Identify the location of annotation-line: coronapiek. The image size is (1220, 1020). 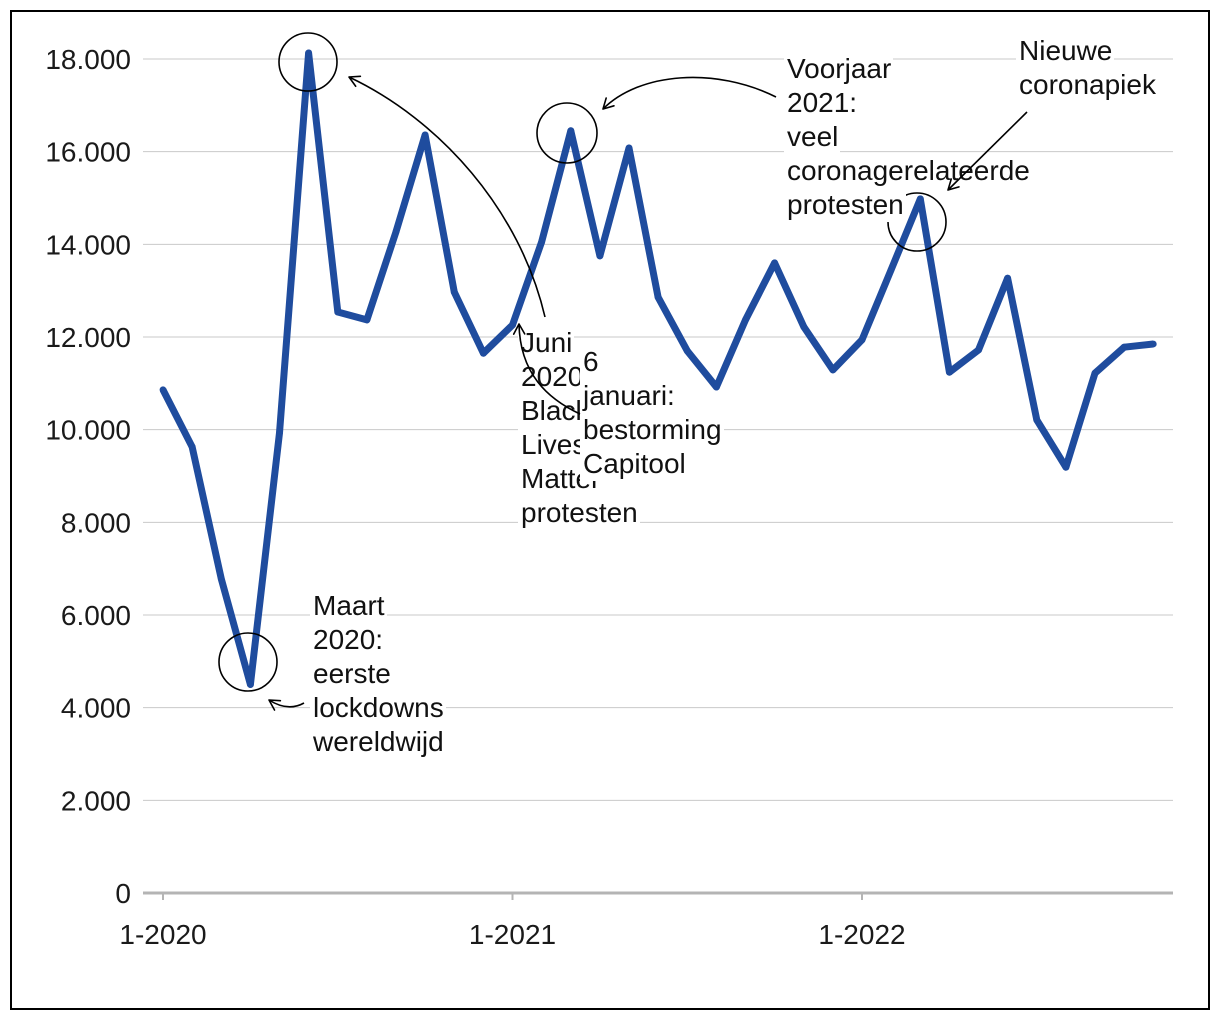
(1087, 85).